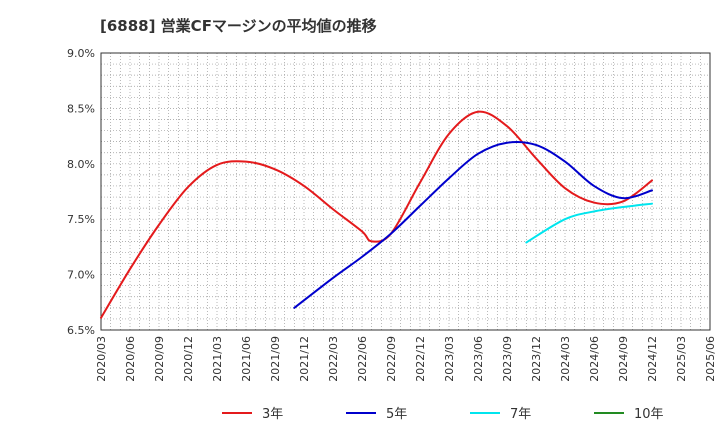 This screenshot has width=720, height=440. Describe the element at coordinates (710, 359) in the screenshot. I see `x-tick-label: 2025/06` at that location.